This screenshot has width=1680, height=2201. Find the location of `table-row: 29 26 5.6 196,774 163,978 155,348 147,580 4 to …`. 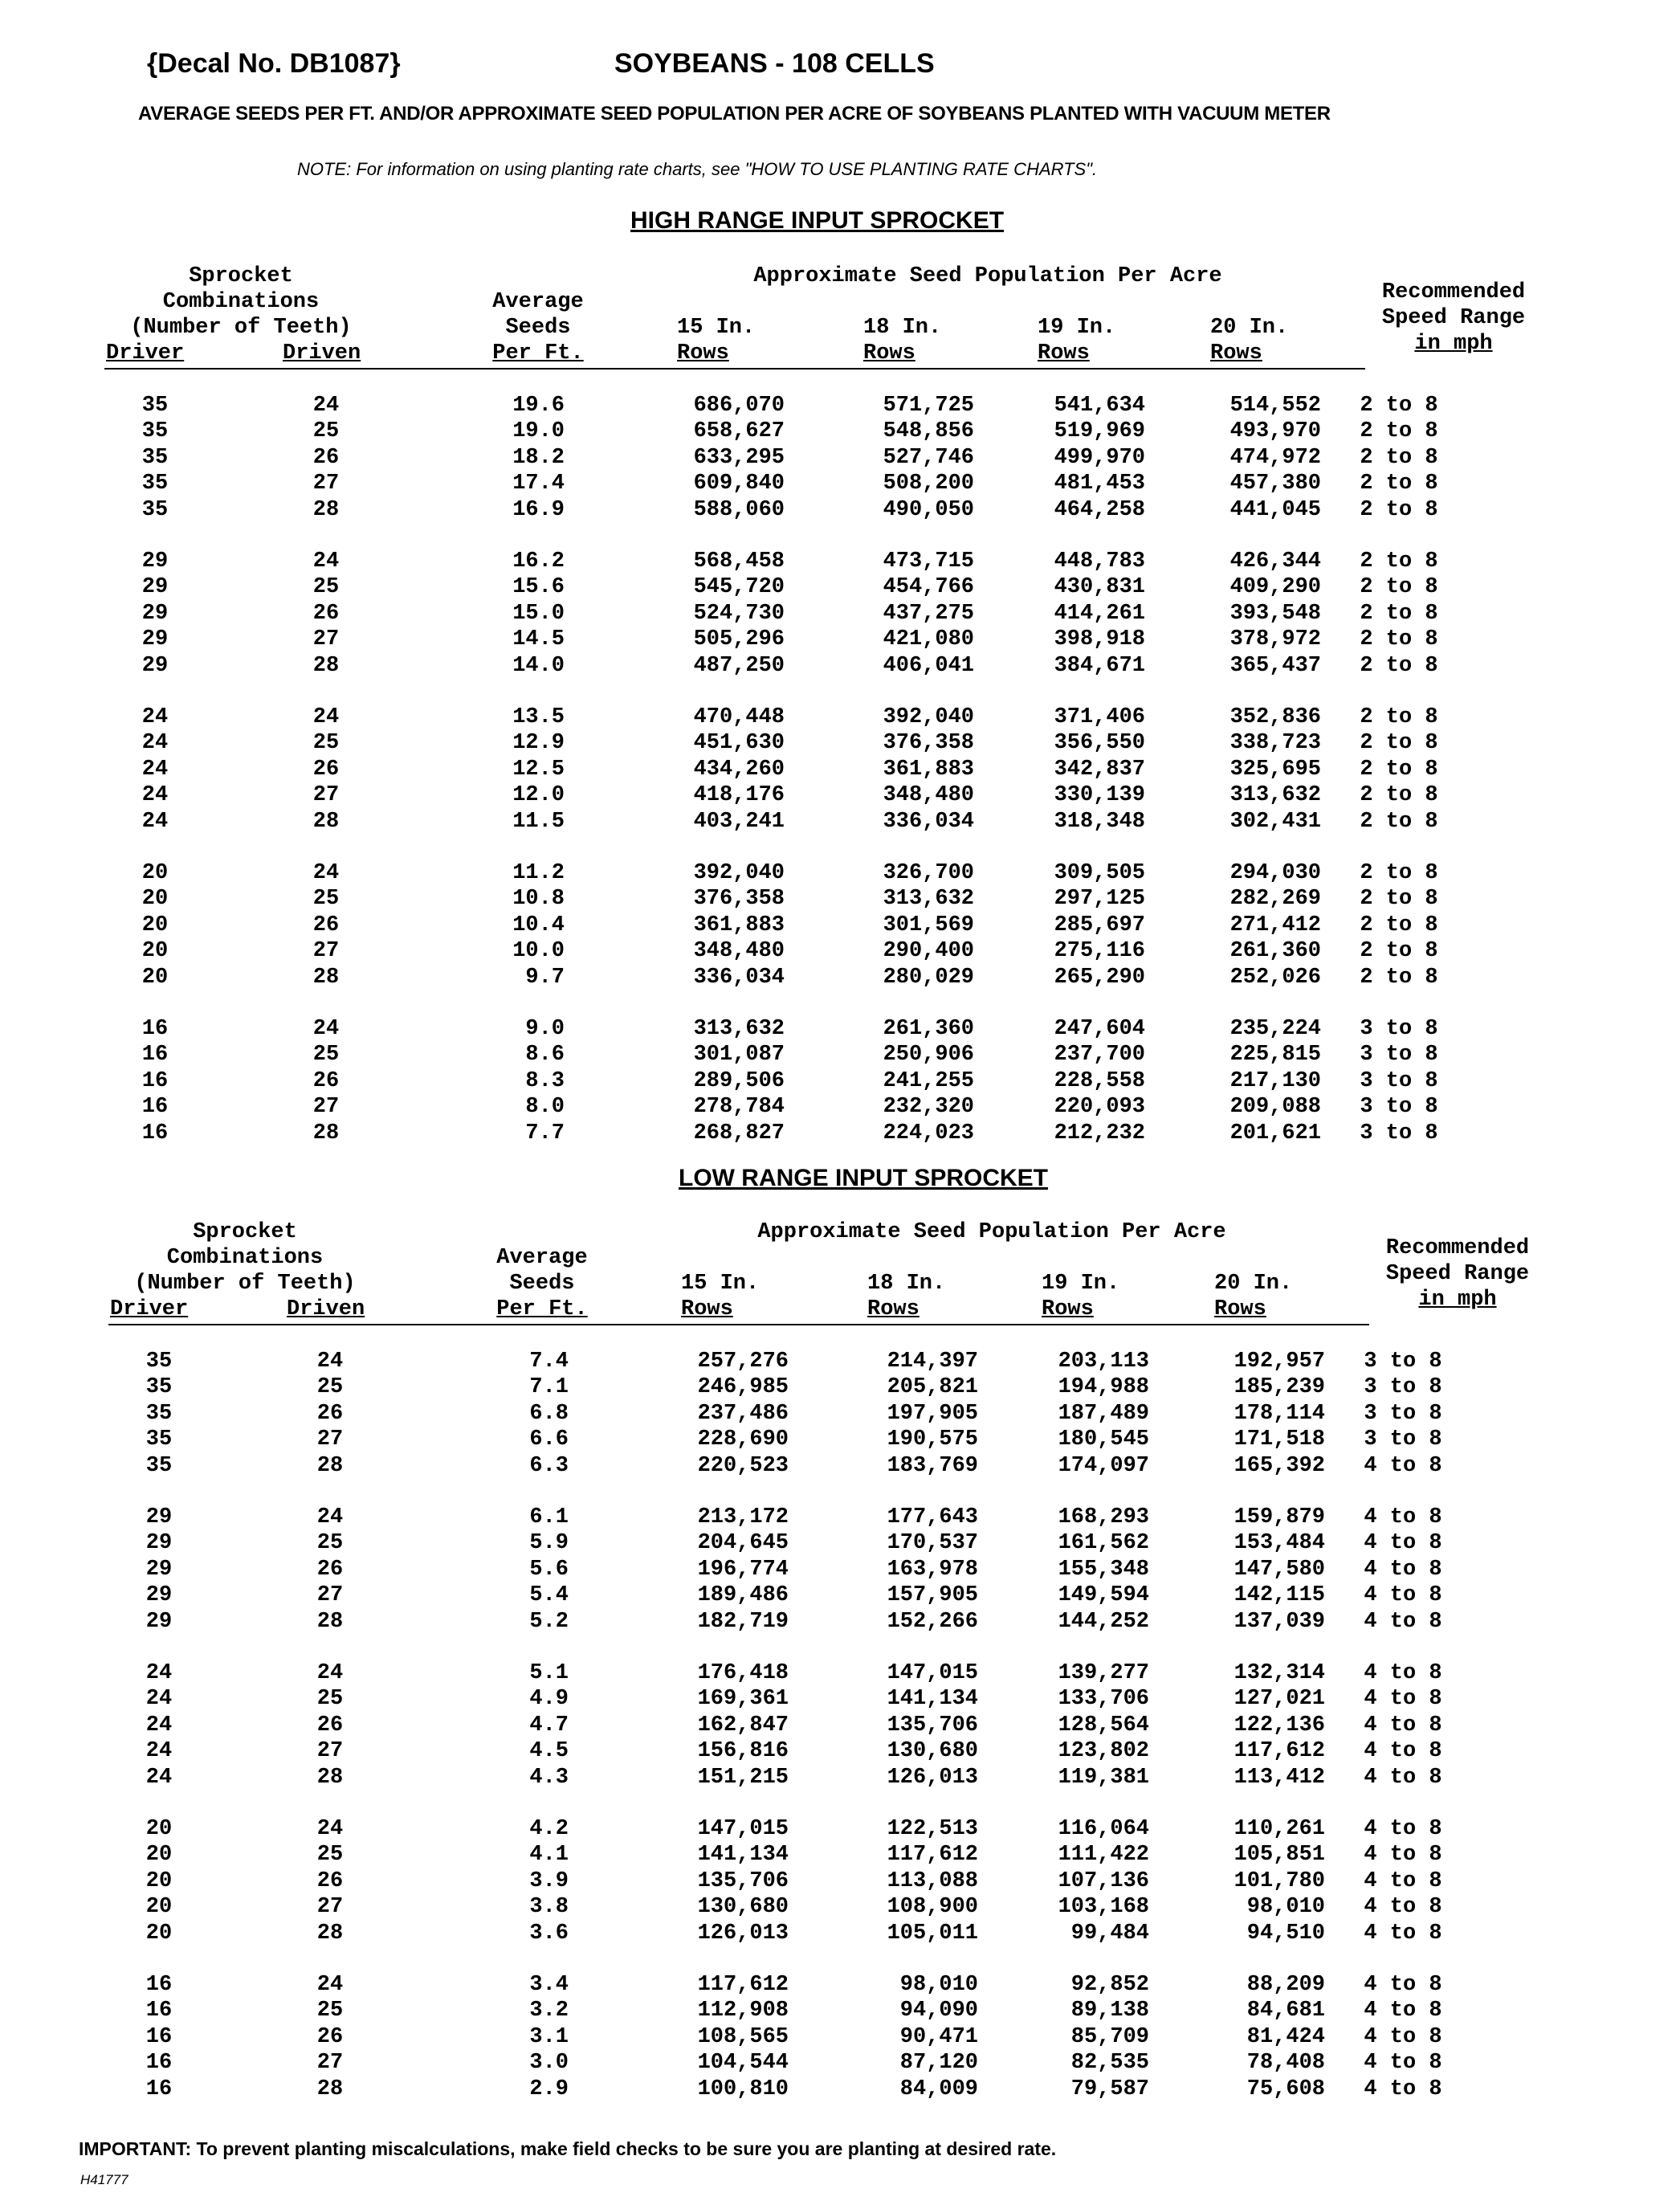

table-row: 29 26 5.6 196,774 163,978 155,348 147,580 4 to … is located at coordinates (840, 1570).